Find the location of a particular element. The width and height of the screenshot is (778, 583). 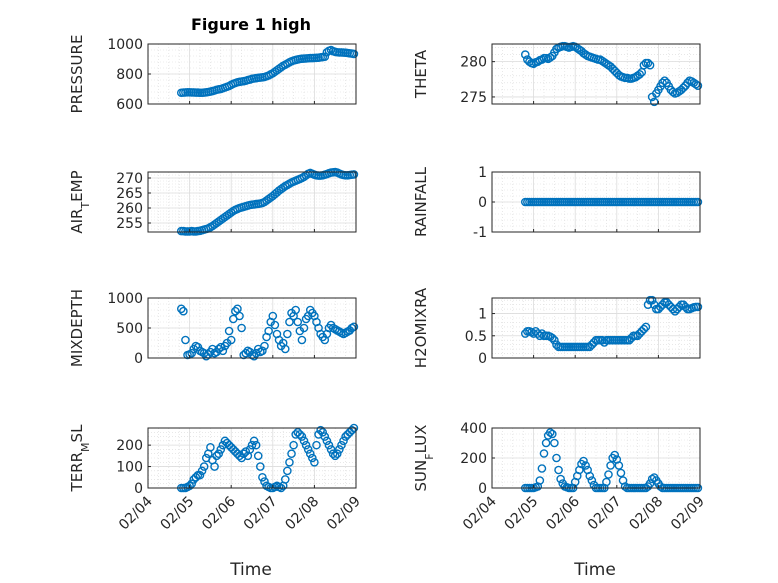

y-axis-label: SUNFLUX is located at coordinates (424, 458).